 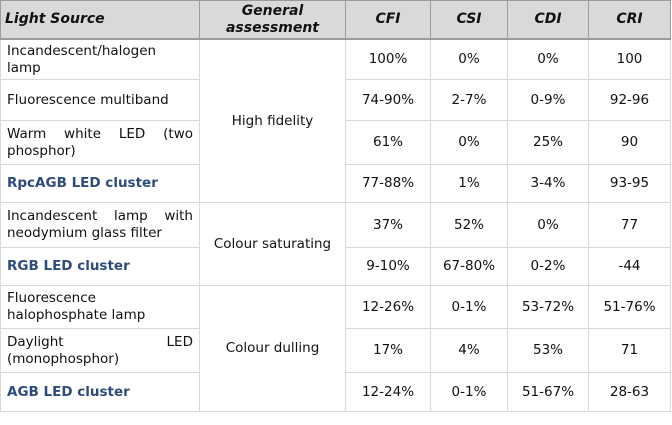 I want to click on cfi-cell: 12-24%, so click(x=388, y=392).